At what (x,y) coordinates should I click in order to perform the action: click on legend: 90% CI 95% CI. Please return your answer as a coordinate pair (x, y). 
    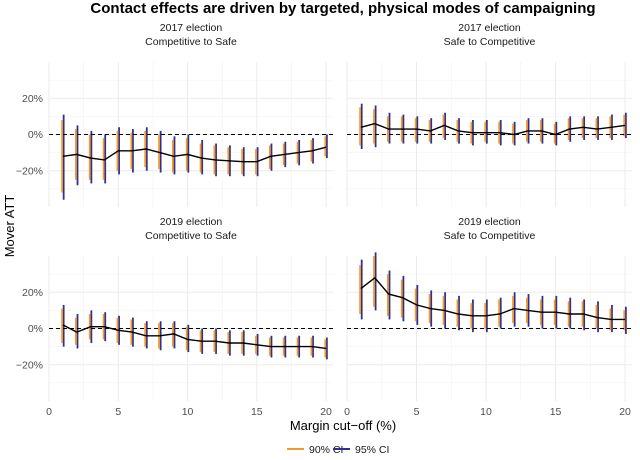
    Looking at the image, I should click on (338, 450).